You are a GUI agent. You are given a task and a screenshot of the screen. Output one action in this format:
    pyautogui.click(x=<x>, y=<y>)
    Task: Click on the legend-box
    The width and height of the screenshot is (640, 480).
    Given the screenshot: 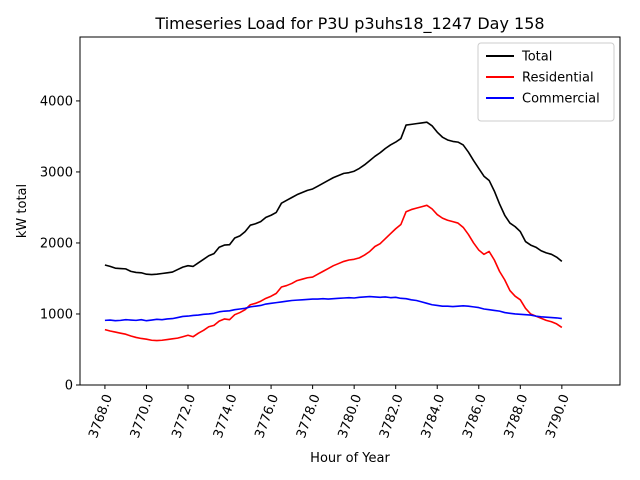 What is the action you would take?
    pyautogui.click(x=546, y=82)
    